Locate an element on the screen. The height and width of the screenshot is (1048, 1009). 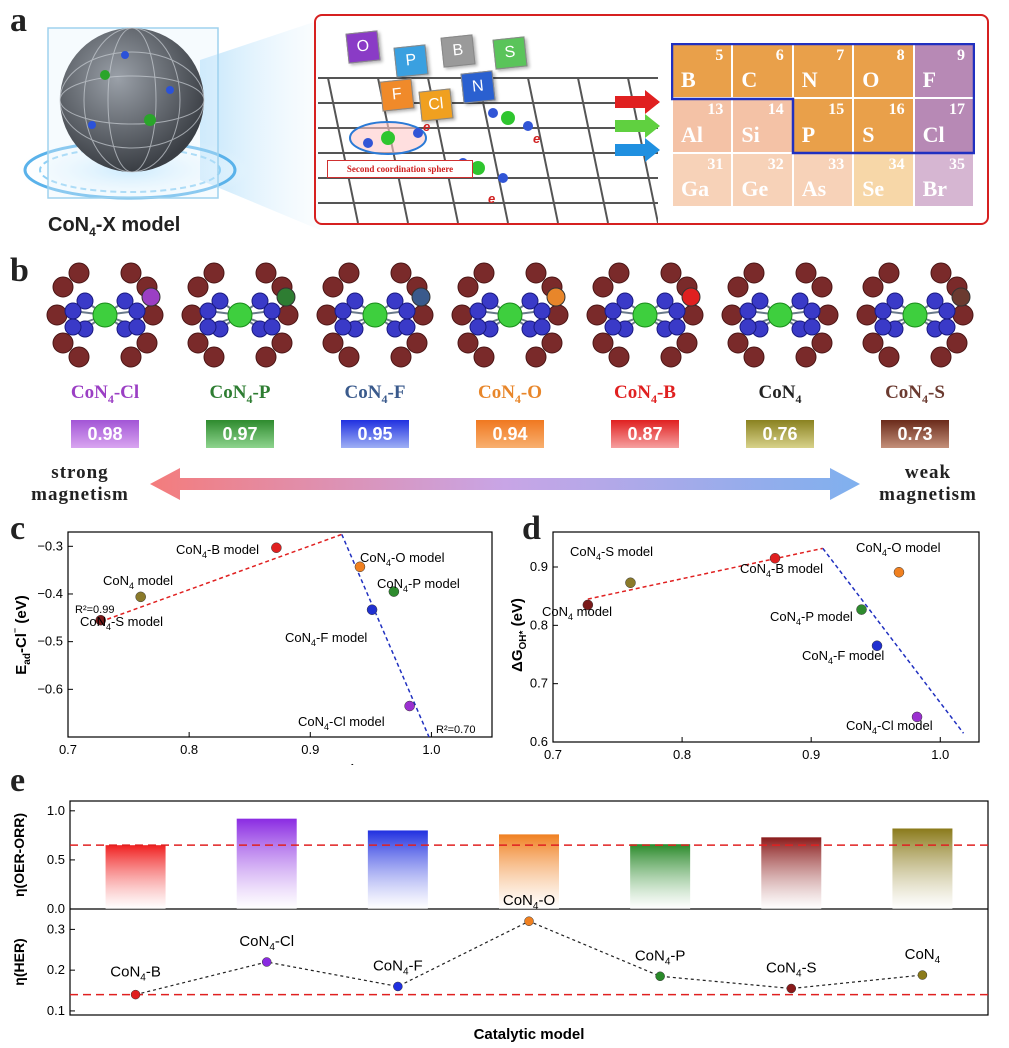
her-point-label: CoN4 is located at coordinates (923, 956).